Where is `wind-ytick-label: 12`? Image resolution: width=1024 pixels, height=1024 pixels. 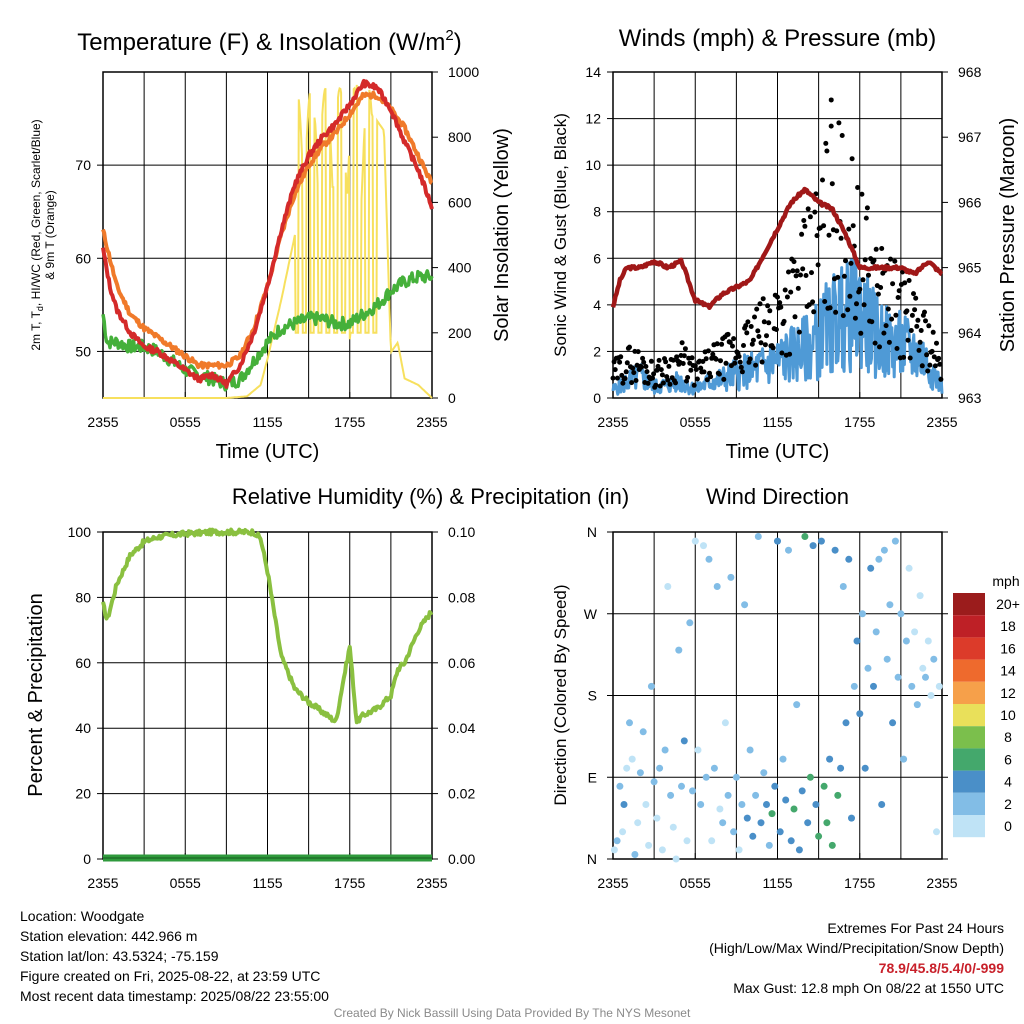 wind-ytick-label: 12 is located at coordinates (593, 119).